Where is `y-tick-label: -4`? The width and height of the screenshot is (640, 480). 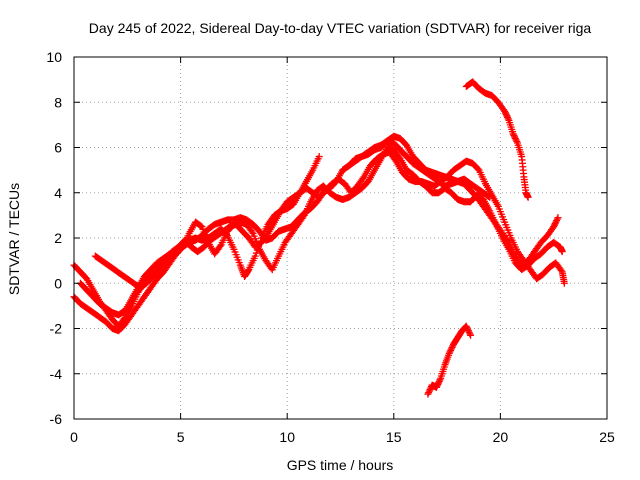
y-tick-label: -4 is located at coordinates (56, 374).